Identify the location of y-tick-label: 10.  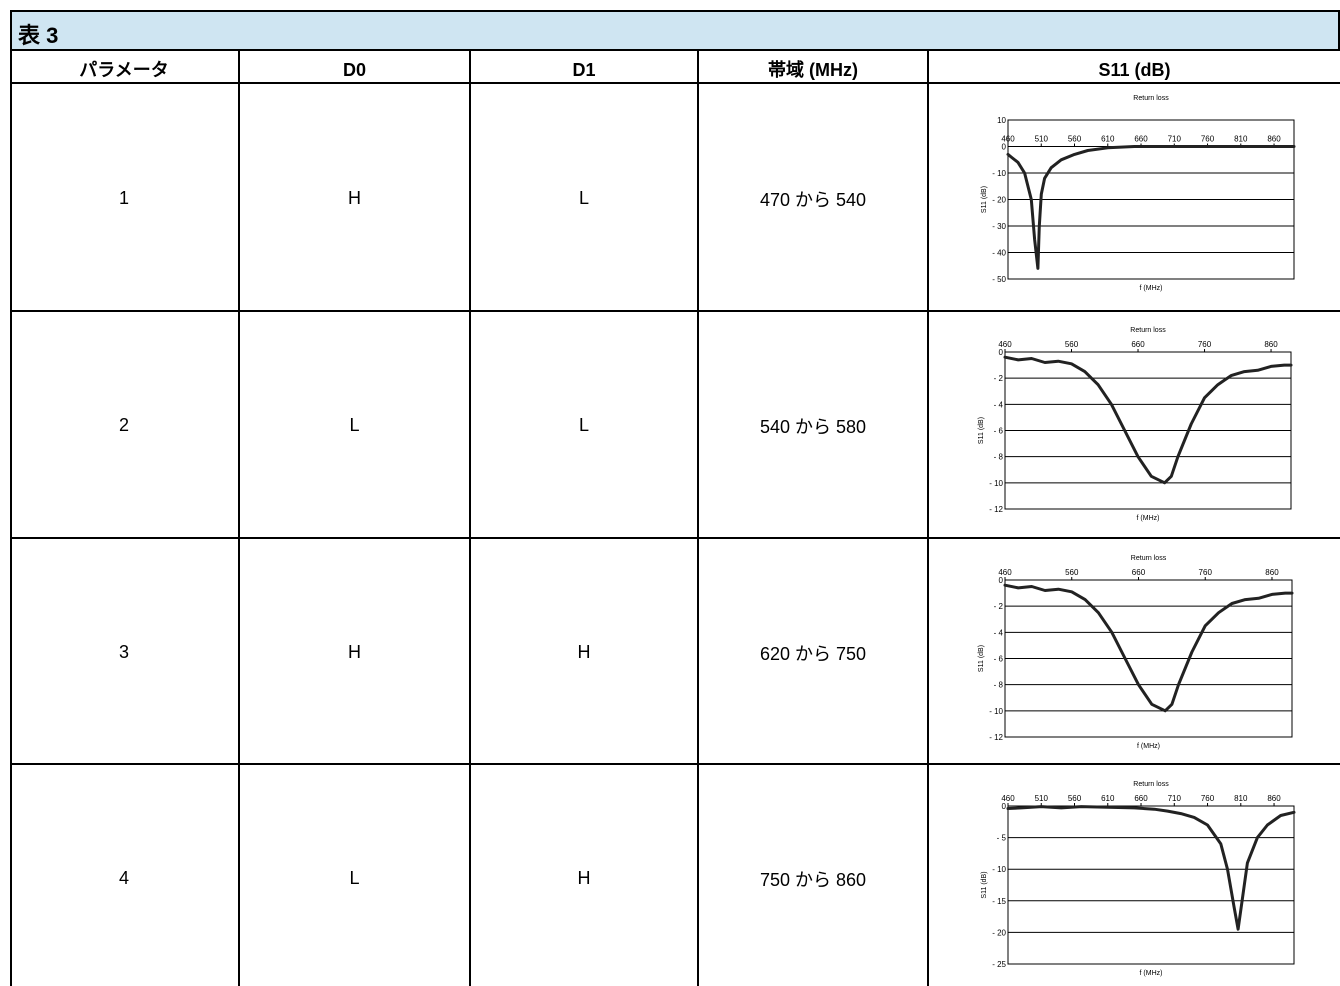
(1001, 120).